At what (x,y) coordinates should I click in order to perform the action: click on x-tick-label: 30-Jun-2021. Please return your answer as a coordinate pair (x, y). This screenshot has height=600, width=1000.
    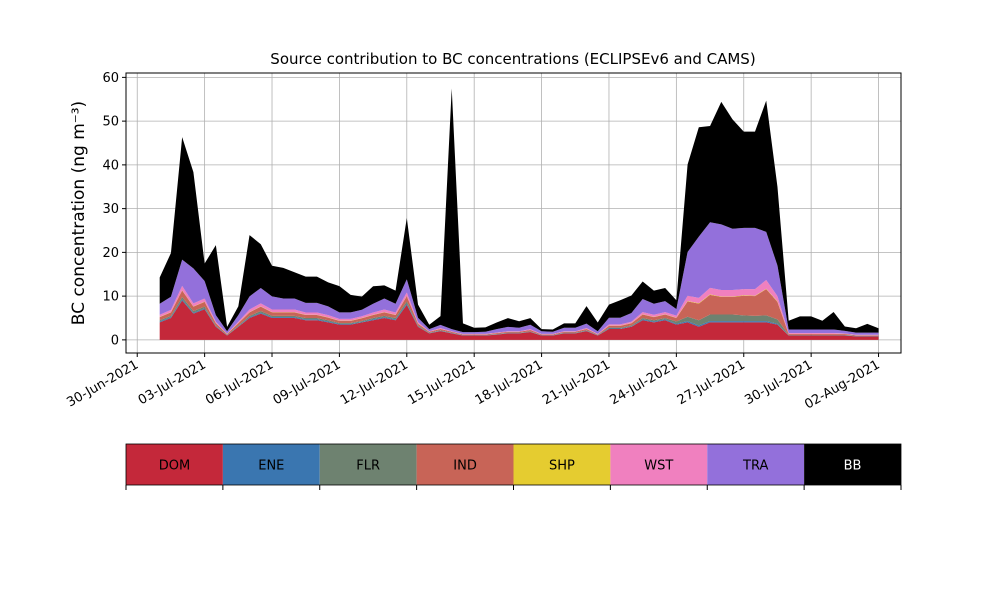
    Looking at the image, I should click on (102, 383).